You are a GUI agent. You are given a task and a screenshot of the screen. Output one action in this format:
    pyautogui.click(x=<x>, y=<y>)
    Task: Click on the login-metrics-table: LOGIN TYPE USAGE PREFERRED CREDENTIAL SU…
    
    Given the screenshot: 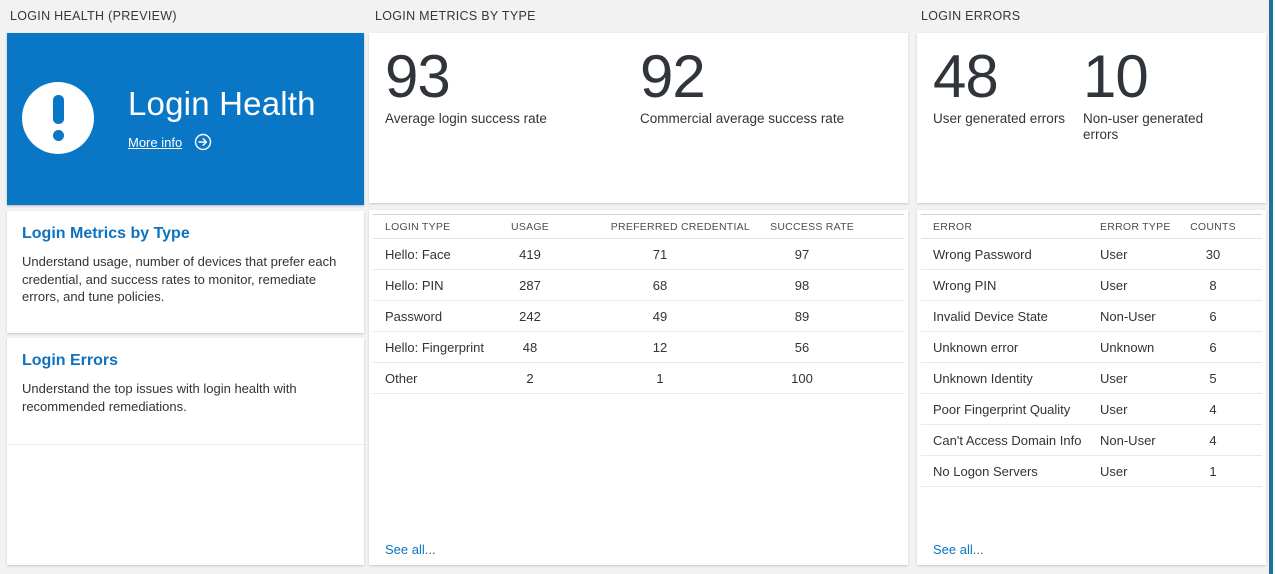 What is the action you would take?
    pyautogui.click(x=638, y=304)
    